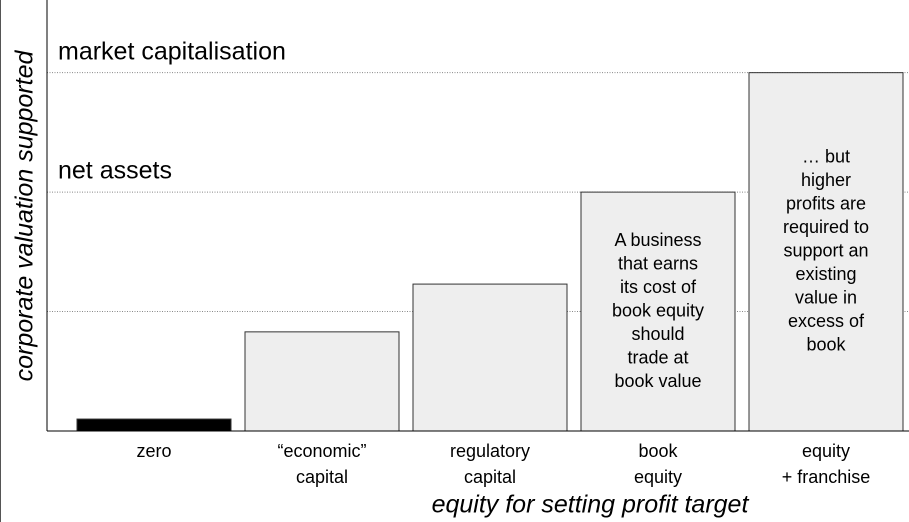 The width and height of the screenshot is (909, 522). I want to click on bar-note: higher, so click(826, 180).